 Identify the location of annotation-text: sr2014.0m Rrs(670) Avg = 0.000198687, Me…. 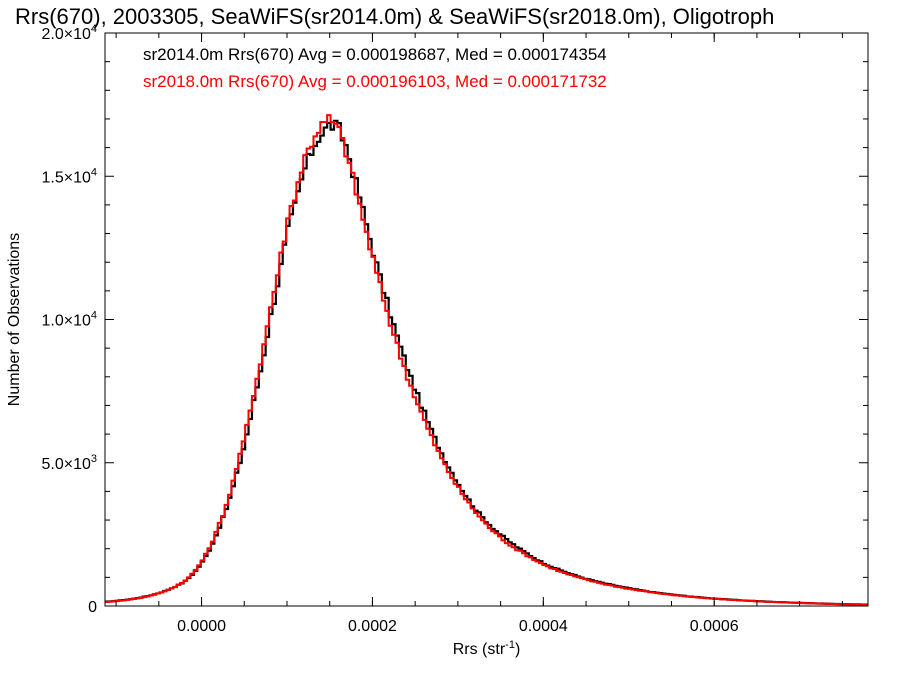
(375, 54).